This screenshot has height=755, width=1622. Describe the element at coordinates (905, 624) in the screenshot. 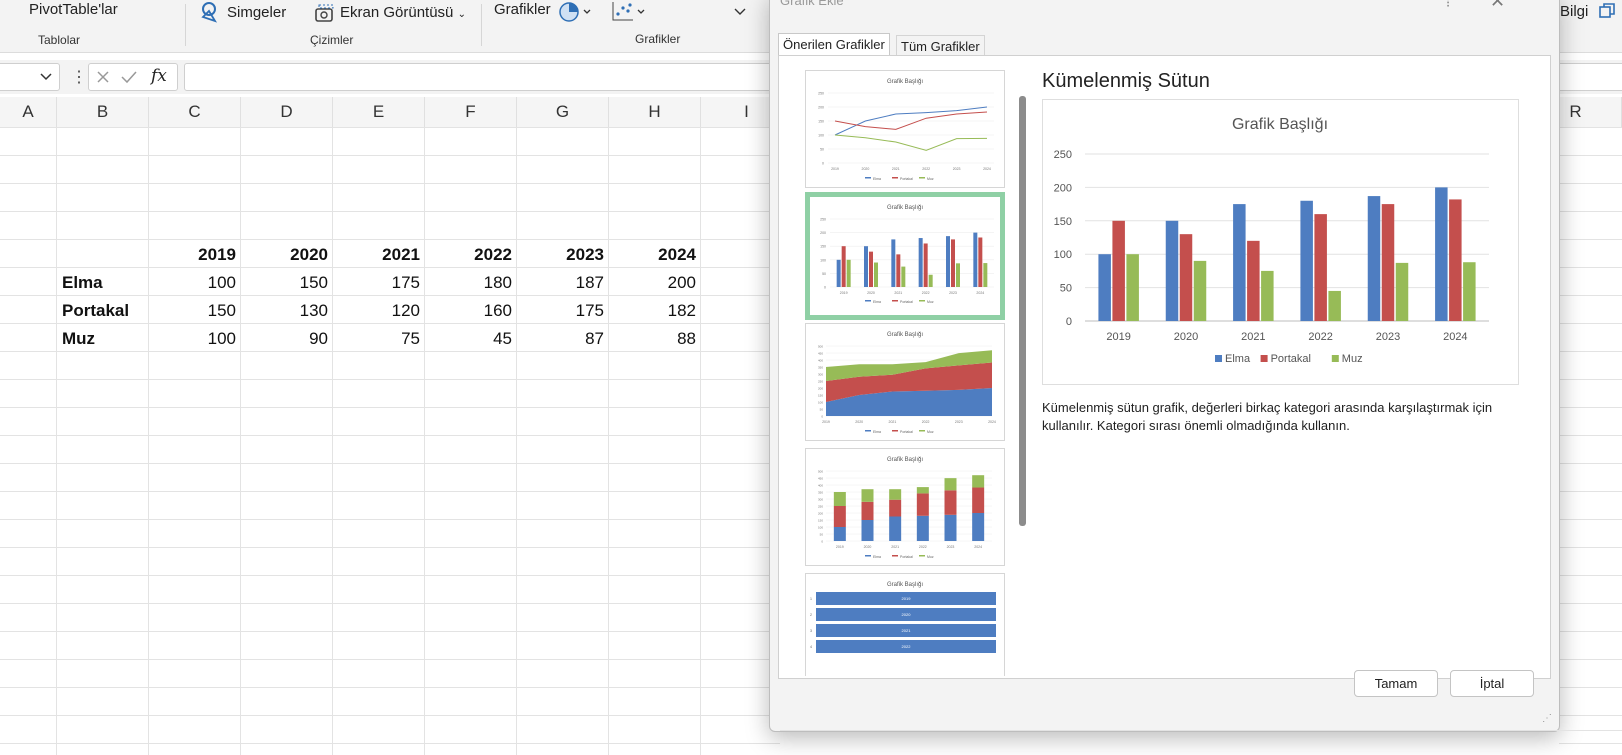

I see `thumbnail-bar-chart: Grafik Başlığı 1 2019 2 2020 3 2021 4 2022` at that location.